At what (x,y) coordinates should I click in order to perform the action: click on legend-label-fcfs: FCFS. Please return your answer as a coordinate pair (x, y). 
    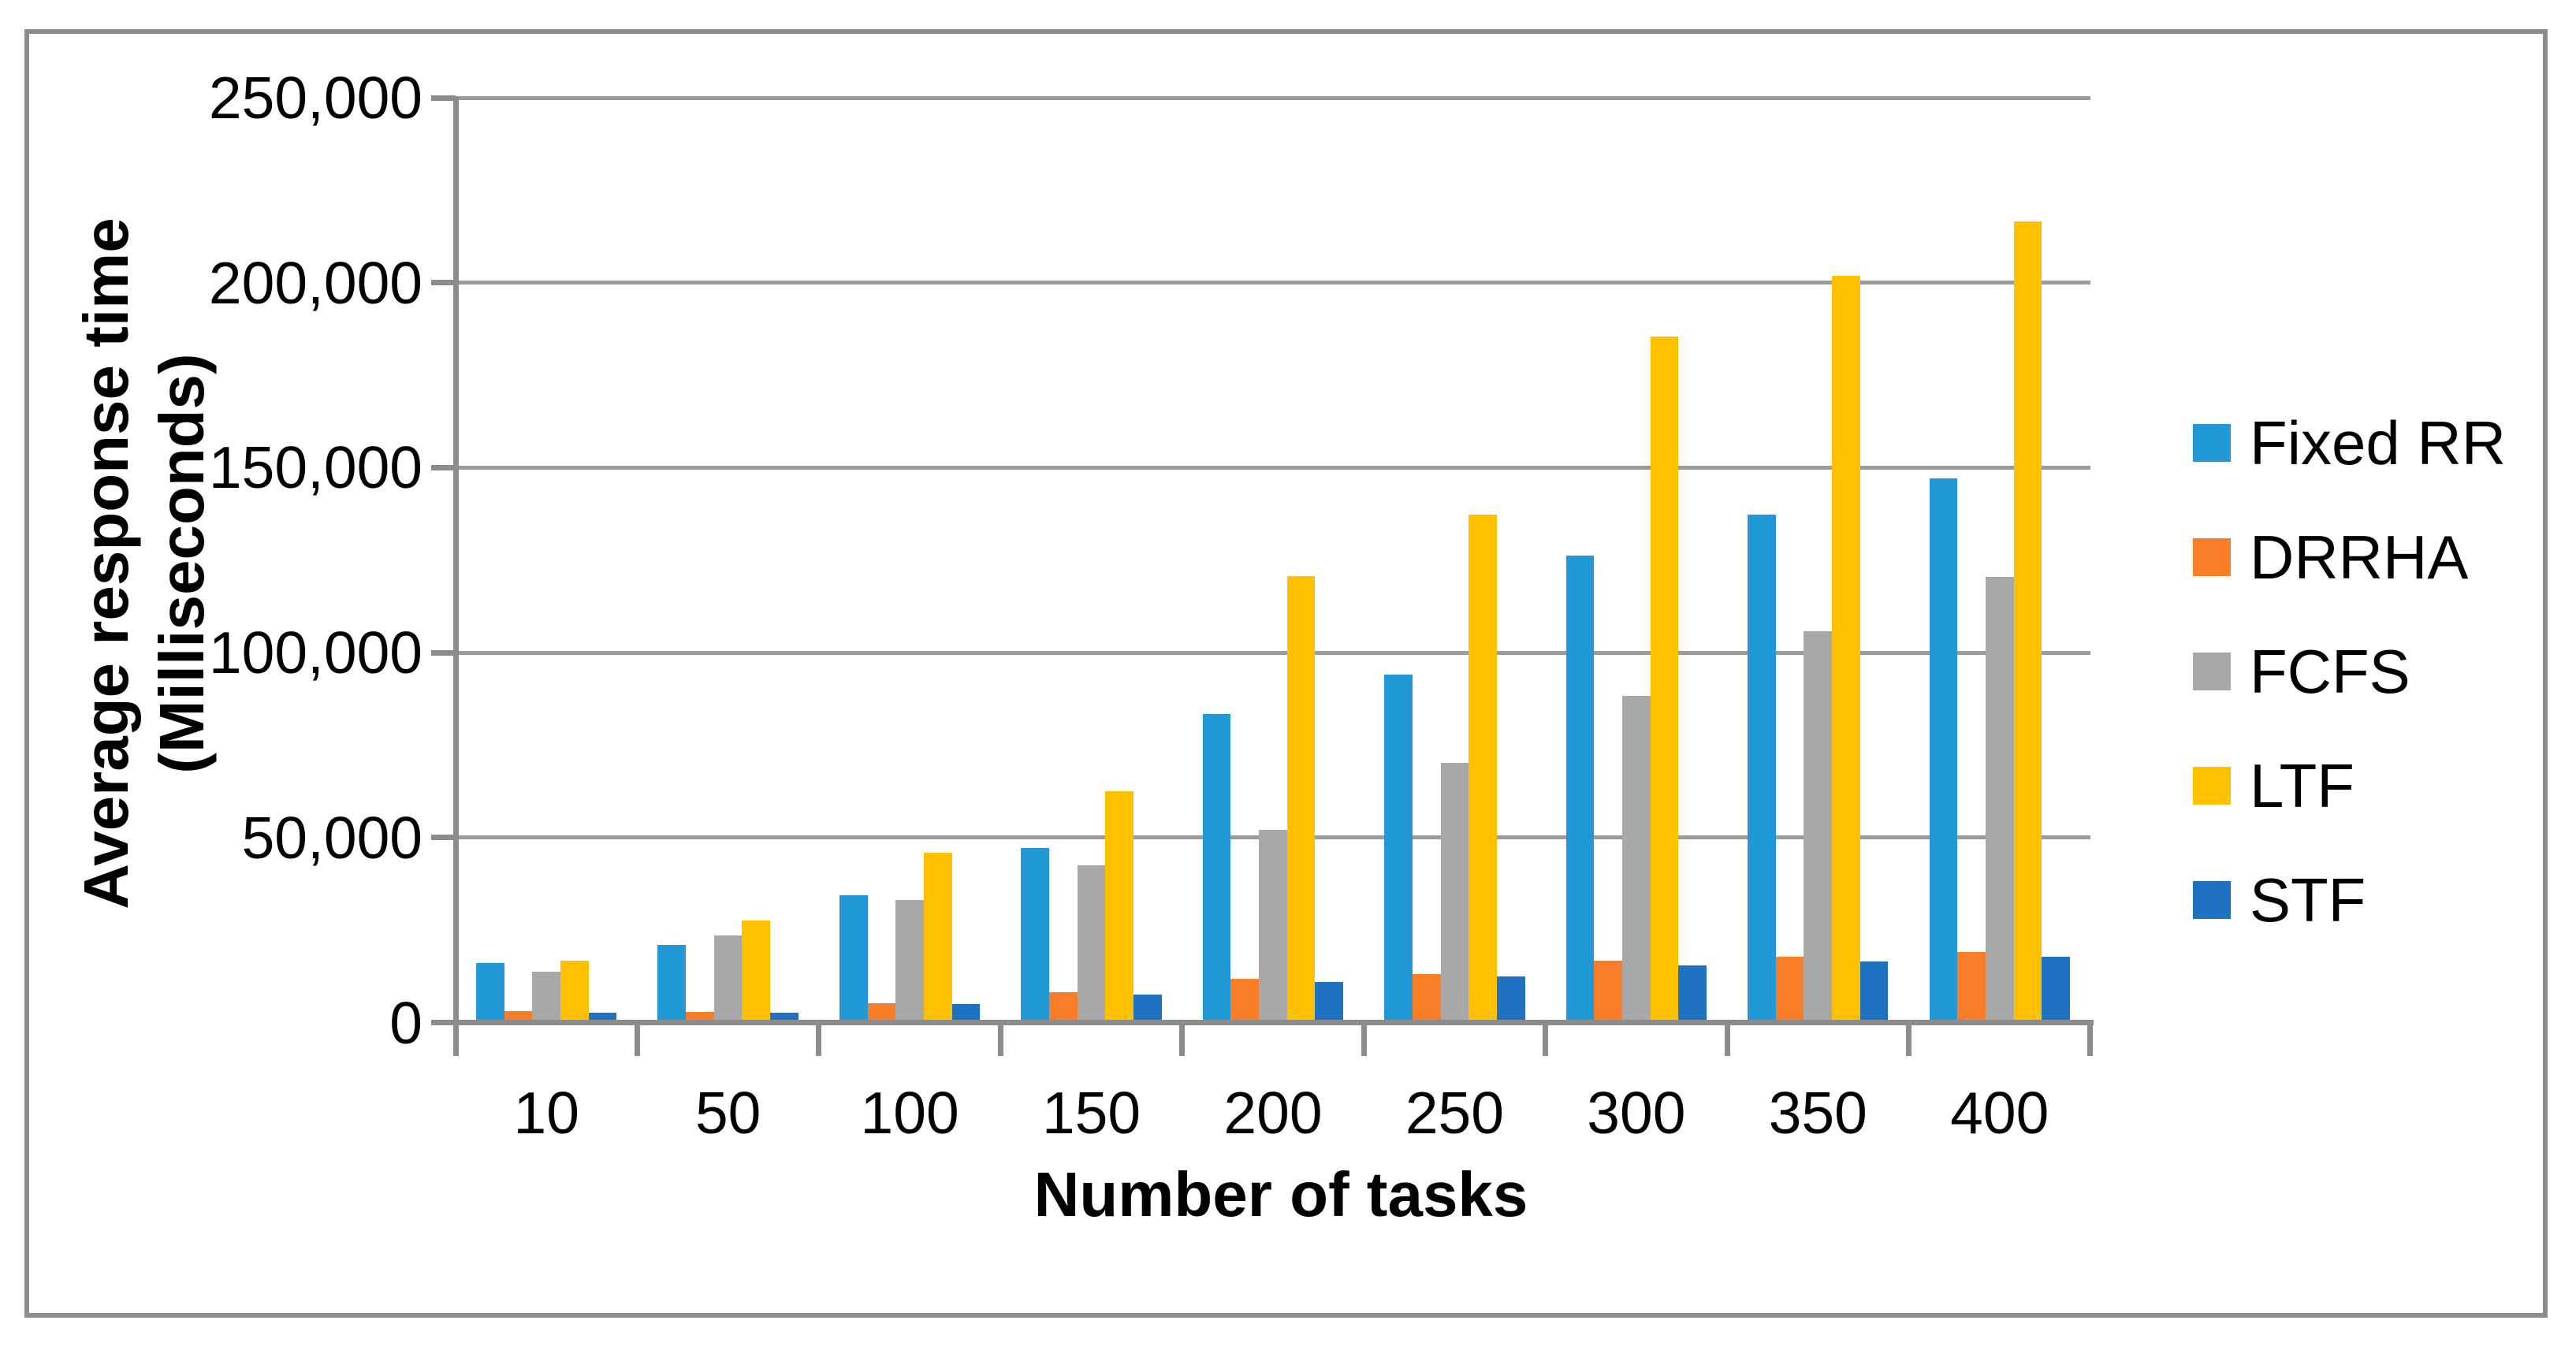
    Looking at the image, I should click on (2330, 671).